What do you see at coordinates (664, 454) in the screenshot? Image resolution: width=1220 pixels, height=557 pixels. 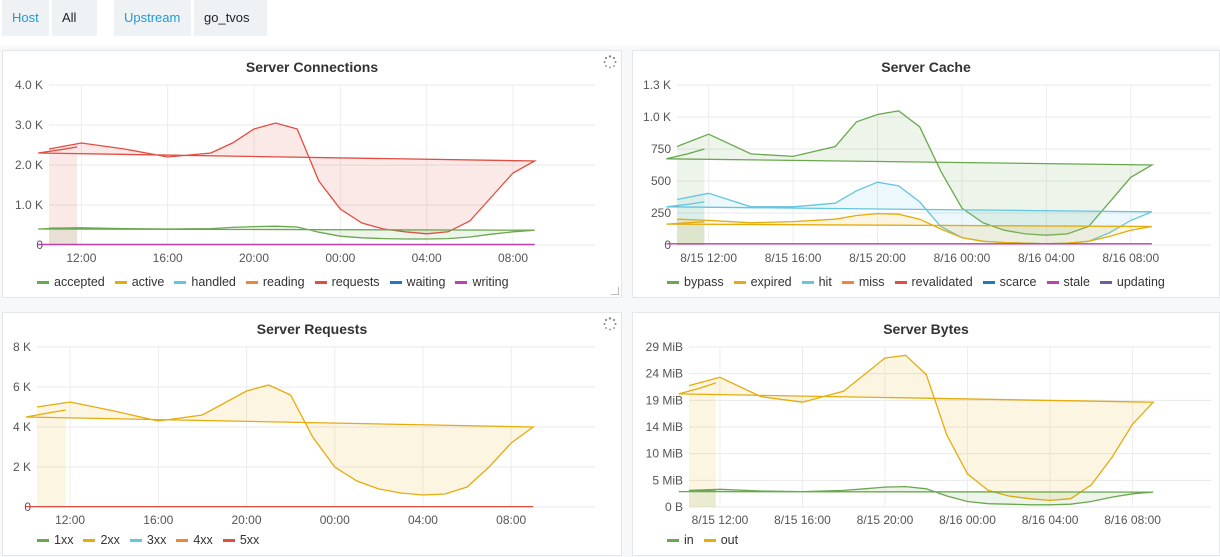 I see `y-tick-label: 10 MiB` at bounding box center [664, 454].